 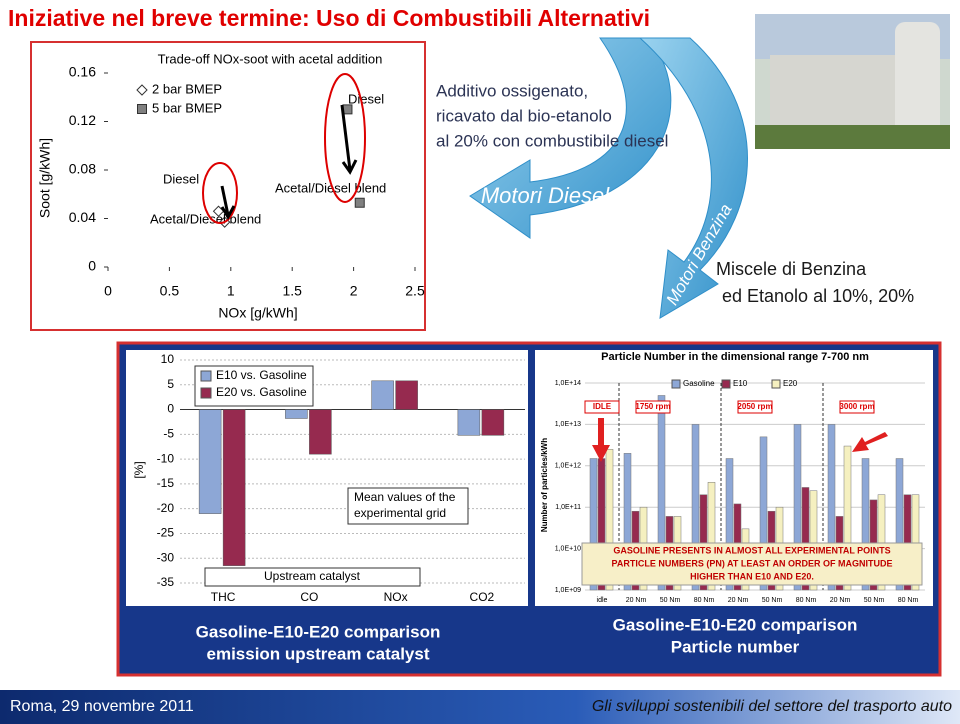 What do you see at coordinates (396, 597) in the screenshot?
I see `x-tick-label: NOx` at bounding box center [396, 597].